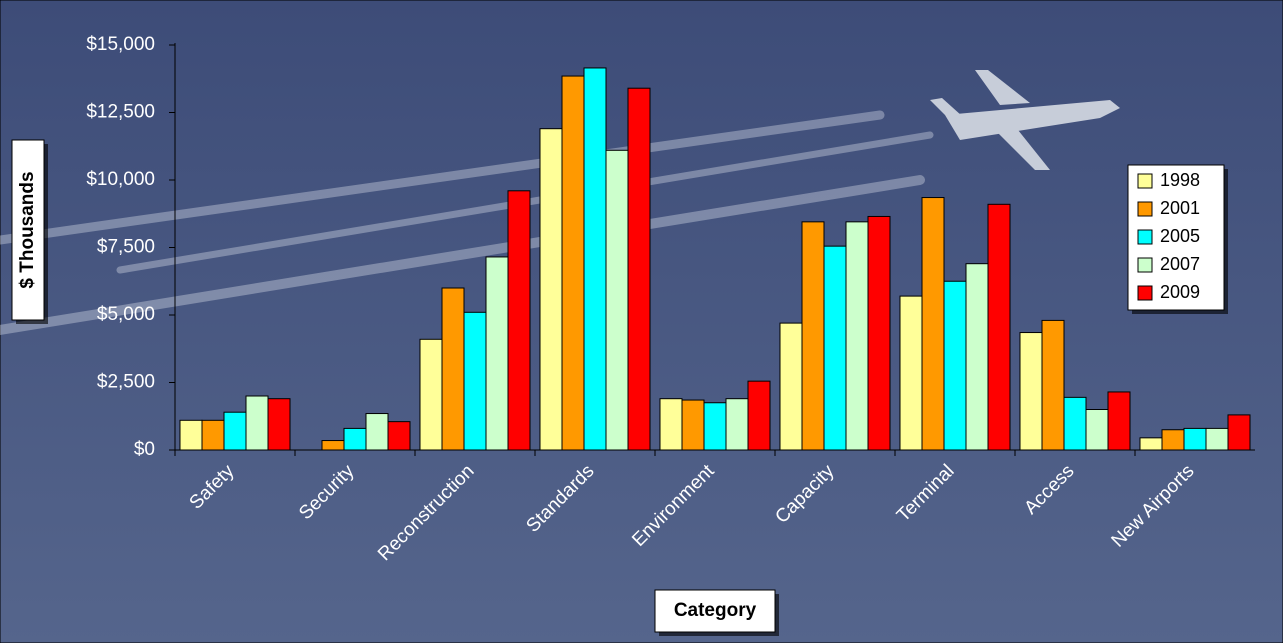 The height and width of the screenshot is (643, 1283). What do you see at coordinates (120, 112) in the screenshot?
I see `y-tick-label: $12,500` at bounding box center [120, 112].